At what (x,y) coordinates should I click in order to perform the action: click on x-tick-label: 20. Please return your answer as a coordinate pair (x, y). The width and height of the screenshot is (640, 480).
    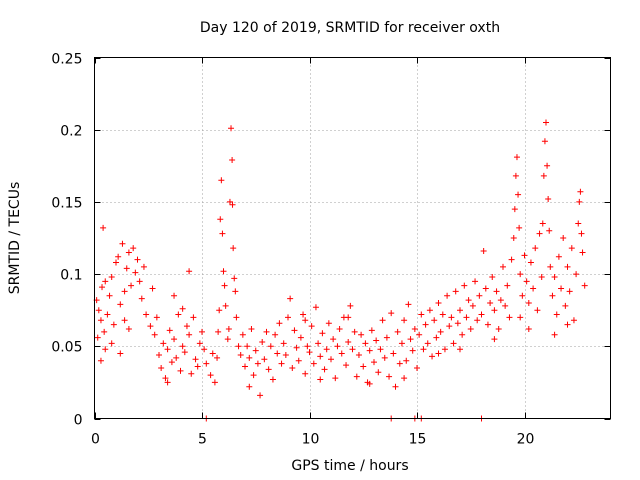
    Looking at the image, I should click on (526, 440).